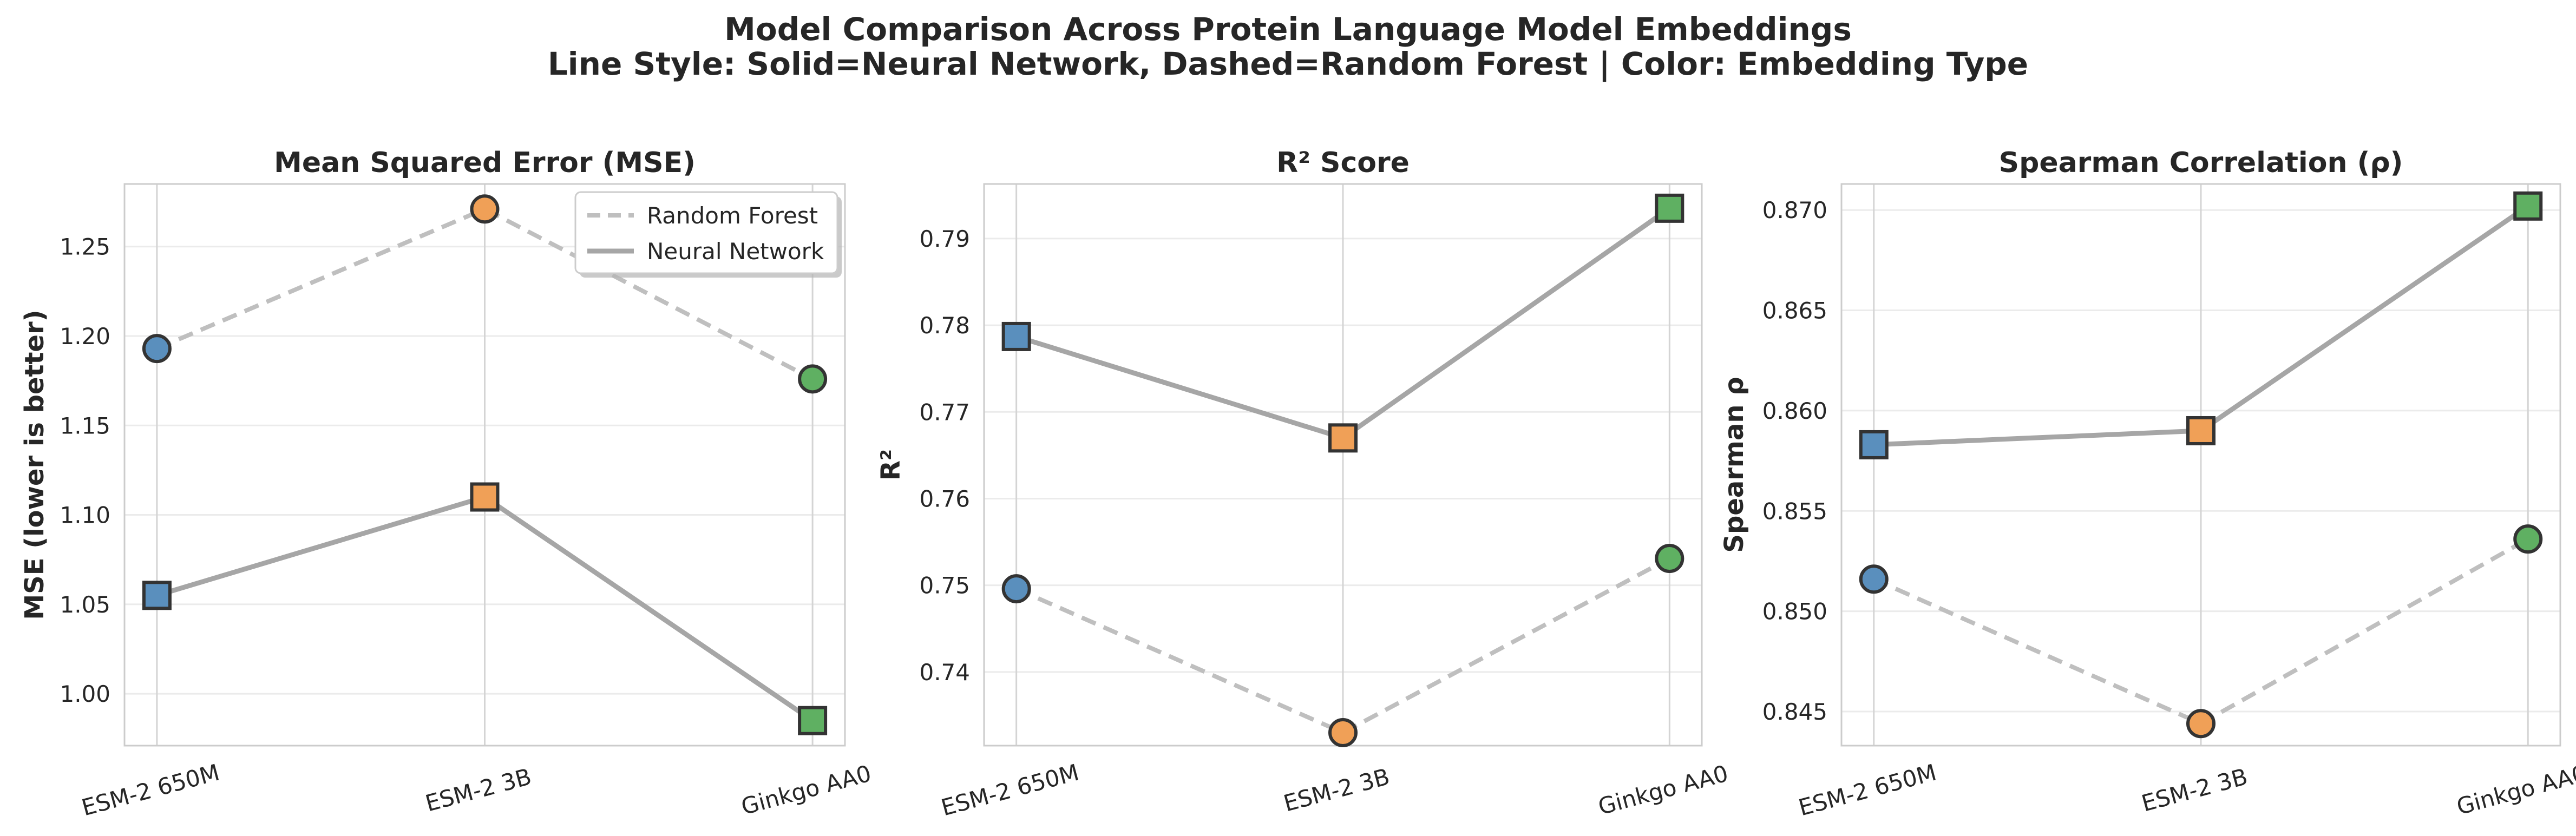 The height and width of the screenshot is (836, 2576). I want to click on y-tick-label: 1.05, so click(85, 604).